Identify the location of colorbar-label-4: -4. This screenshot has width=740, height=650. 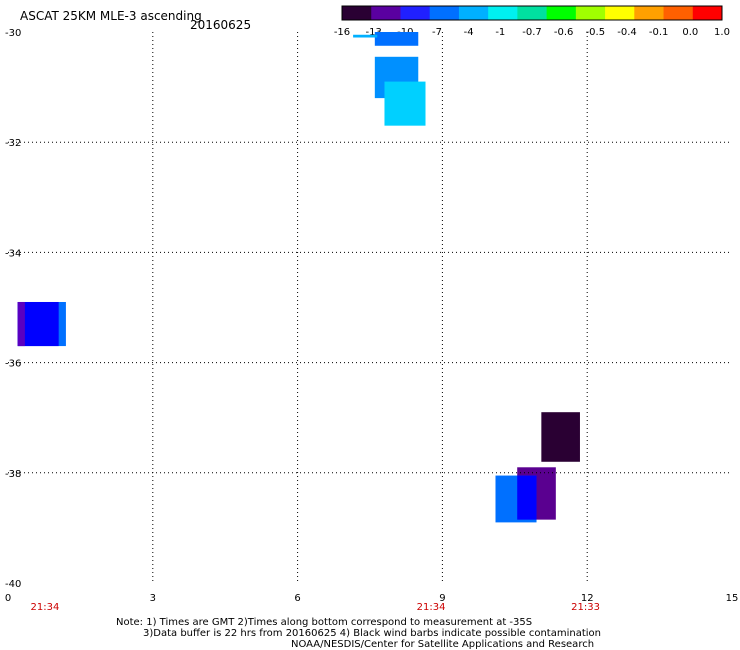
(469, 32).